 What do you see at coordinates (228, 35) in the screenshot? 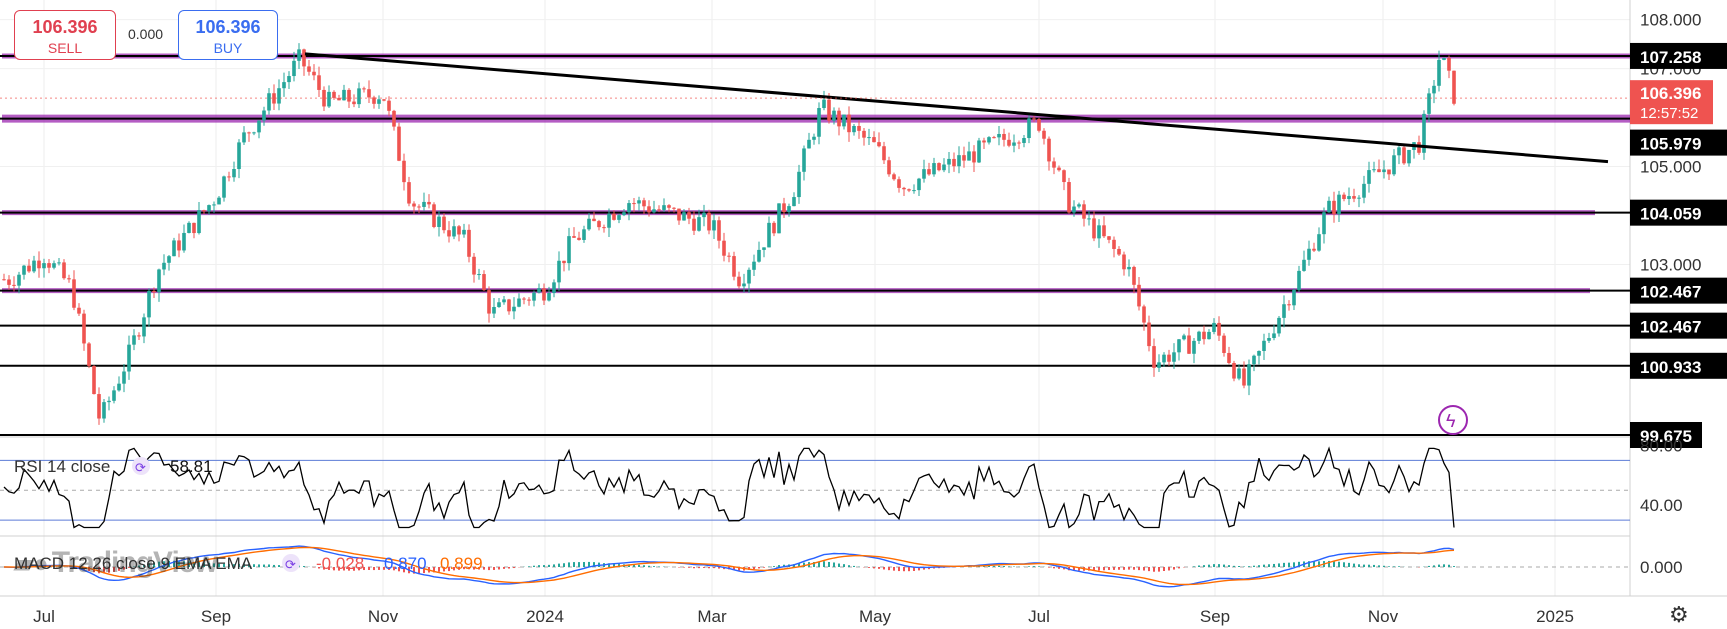
I see `buy-button: 106.396 BUY` at bounding box center [228, 35].